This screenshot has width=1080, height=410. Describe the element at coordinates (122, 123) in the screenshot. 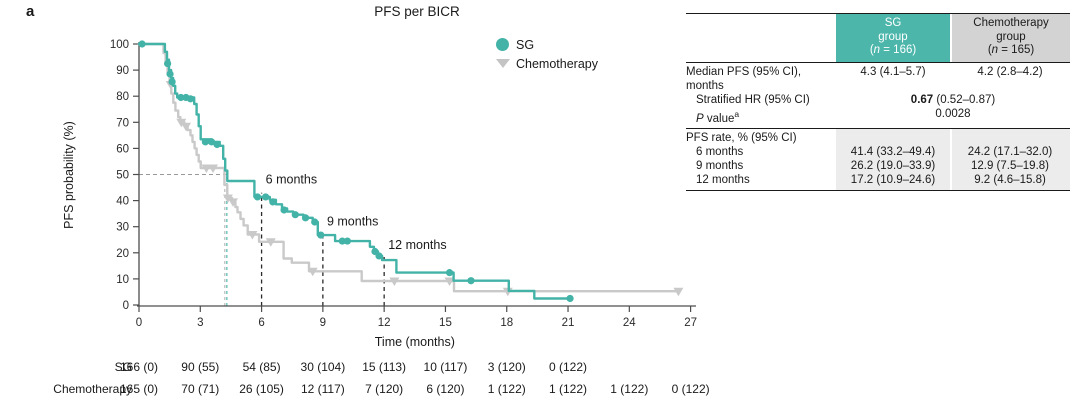

I see `y-tick-label: 70` at that location.